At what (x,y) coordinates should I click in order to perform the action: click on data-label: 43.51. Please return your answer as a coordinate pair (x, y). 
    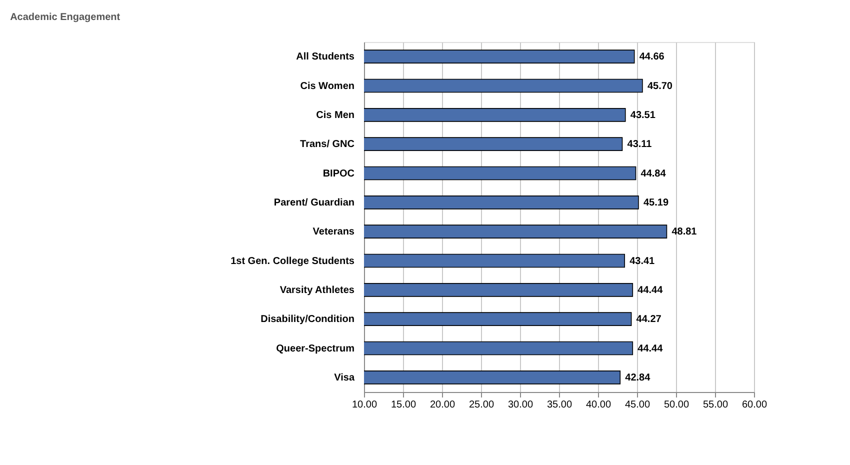
    Looking at the image, I should click on (643, 115).